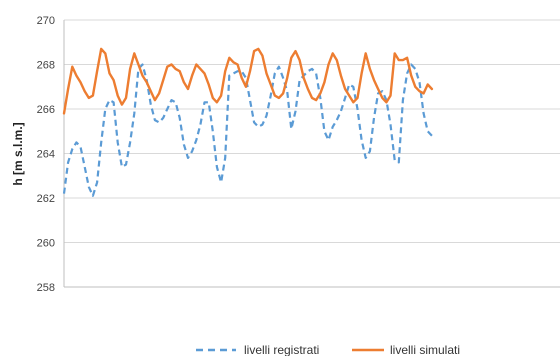 The height and width of the screenshot is (361, 560). Describe the element at coordinates (248, 81) in the screenshot. I see `series-line-livelli-simulati` at that location.